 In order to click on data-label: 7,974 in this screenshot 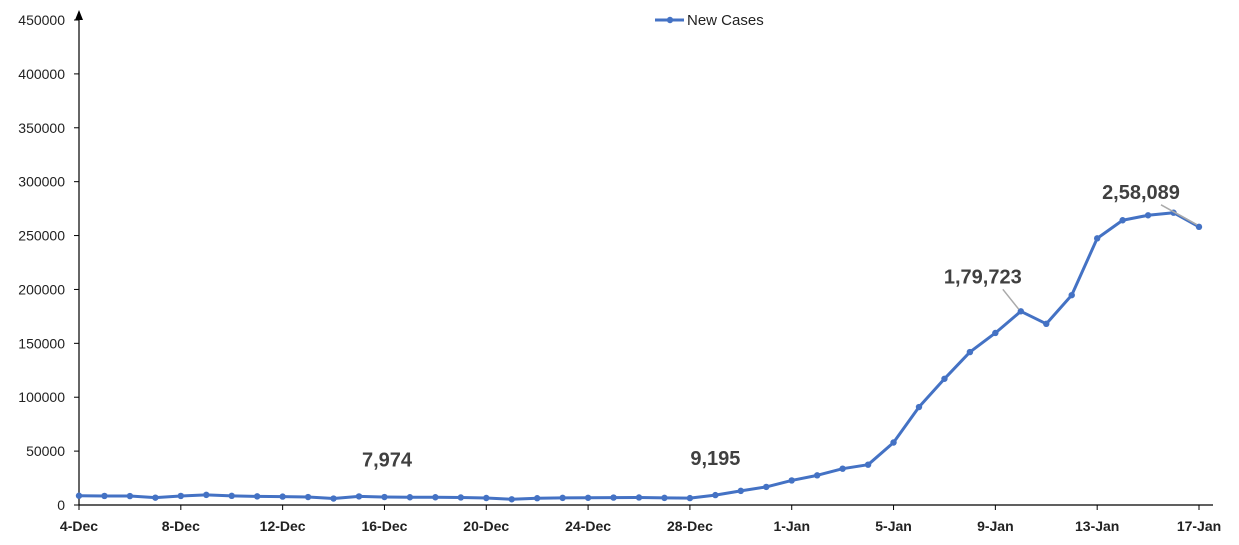, I will do `click(387, 460)`.